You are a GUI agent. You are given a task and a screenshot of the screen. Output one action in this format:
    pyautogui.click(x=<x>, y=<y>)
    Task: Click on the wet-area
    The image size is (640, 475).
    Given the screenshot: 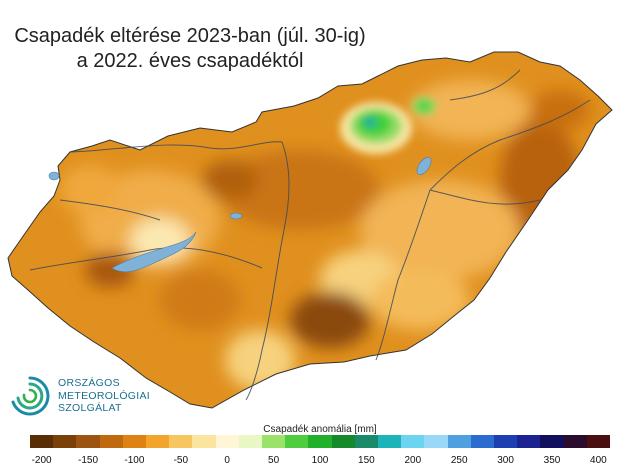 What is the action you would take?
    pyautogui.click(x=388, y=125)
    